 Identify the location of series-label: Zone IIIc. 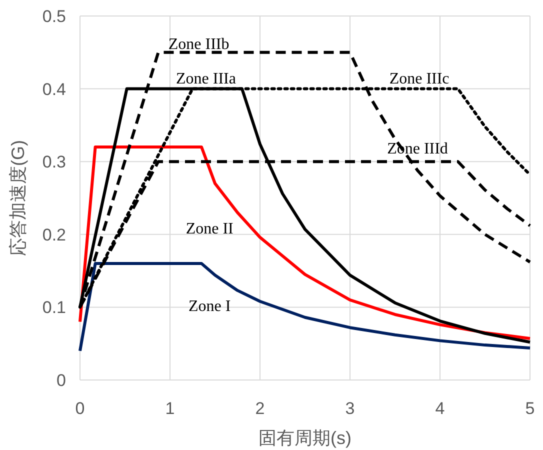
(419, 79).